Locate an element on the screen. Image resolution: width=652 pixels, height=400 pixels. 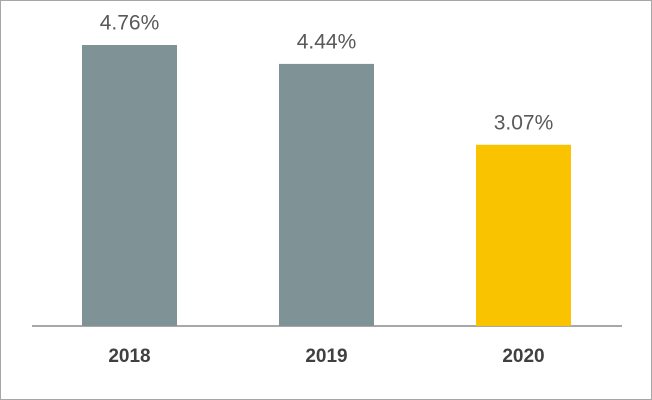
value-label: 4.44% is located at coordinates (327, 41).